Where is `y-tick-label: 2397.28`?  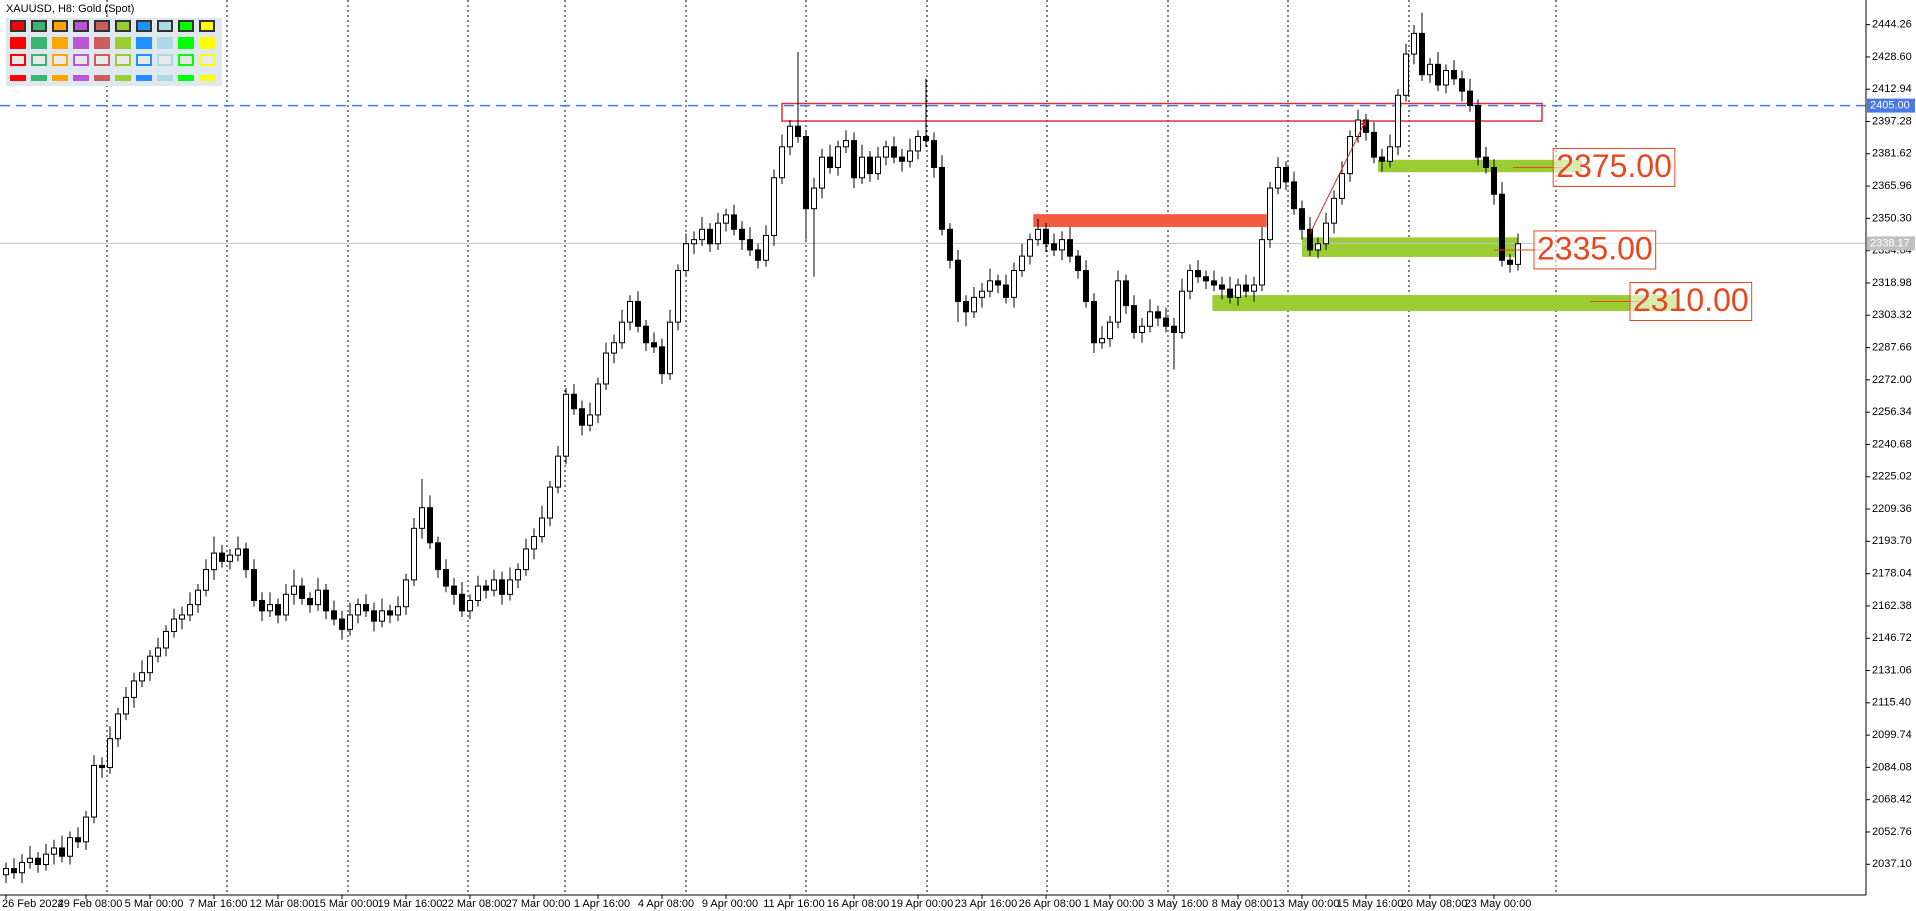 y-tick-label: 2397.28 is located at coordinates (1892, 121).